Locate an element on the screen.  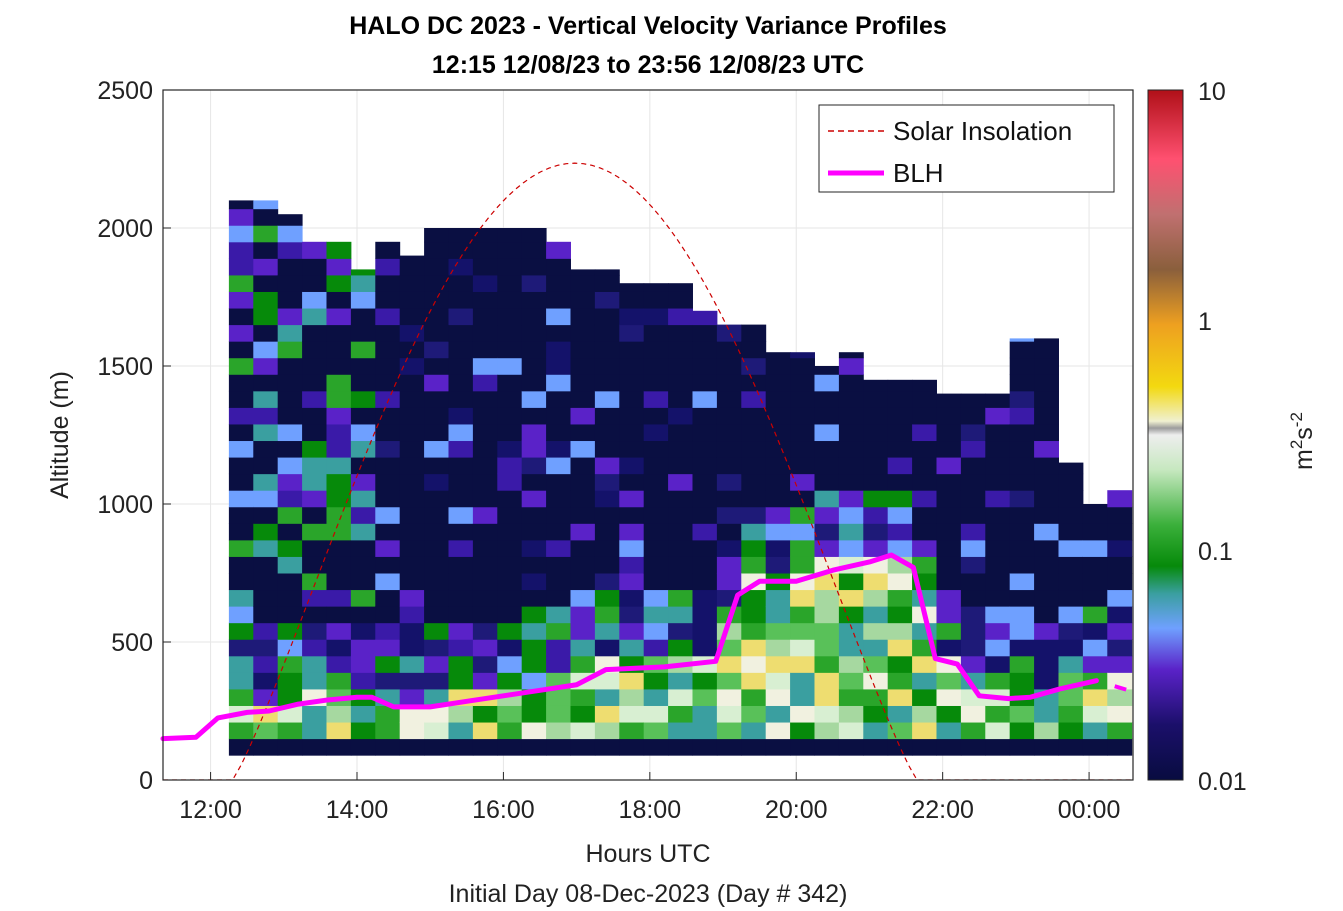
colorbar-gradient is located at coordinates (1165, 435).